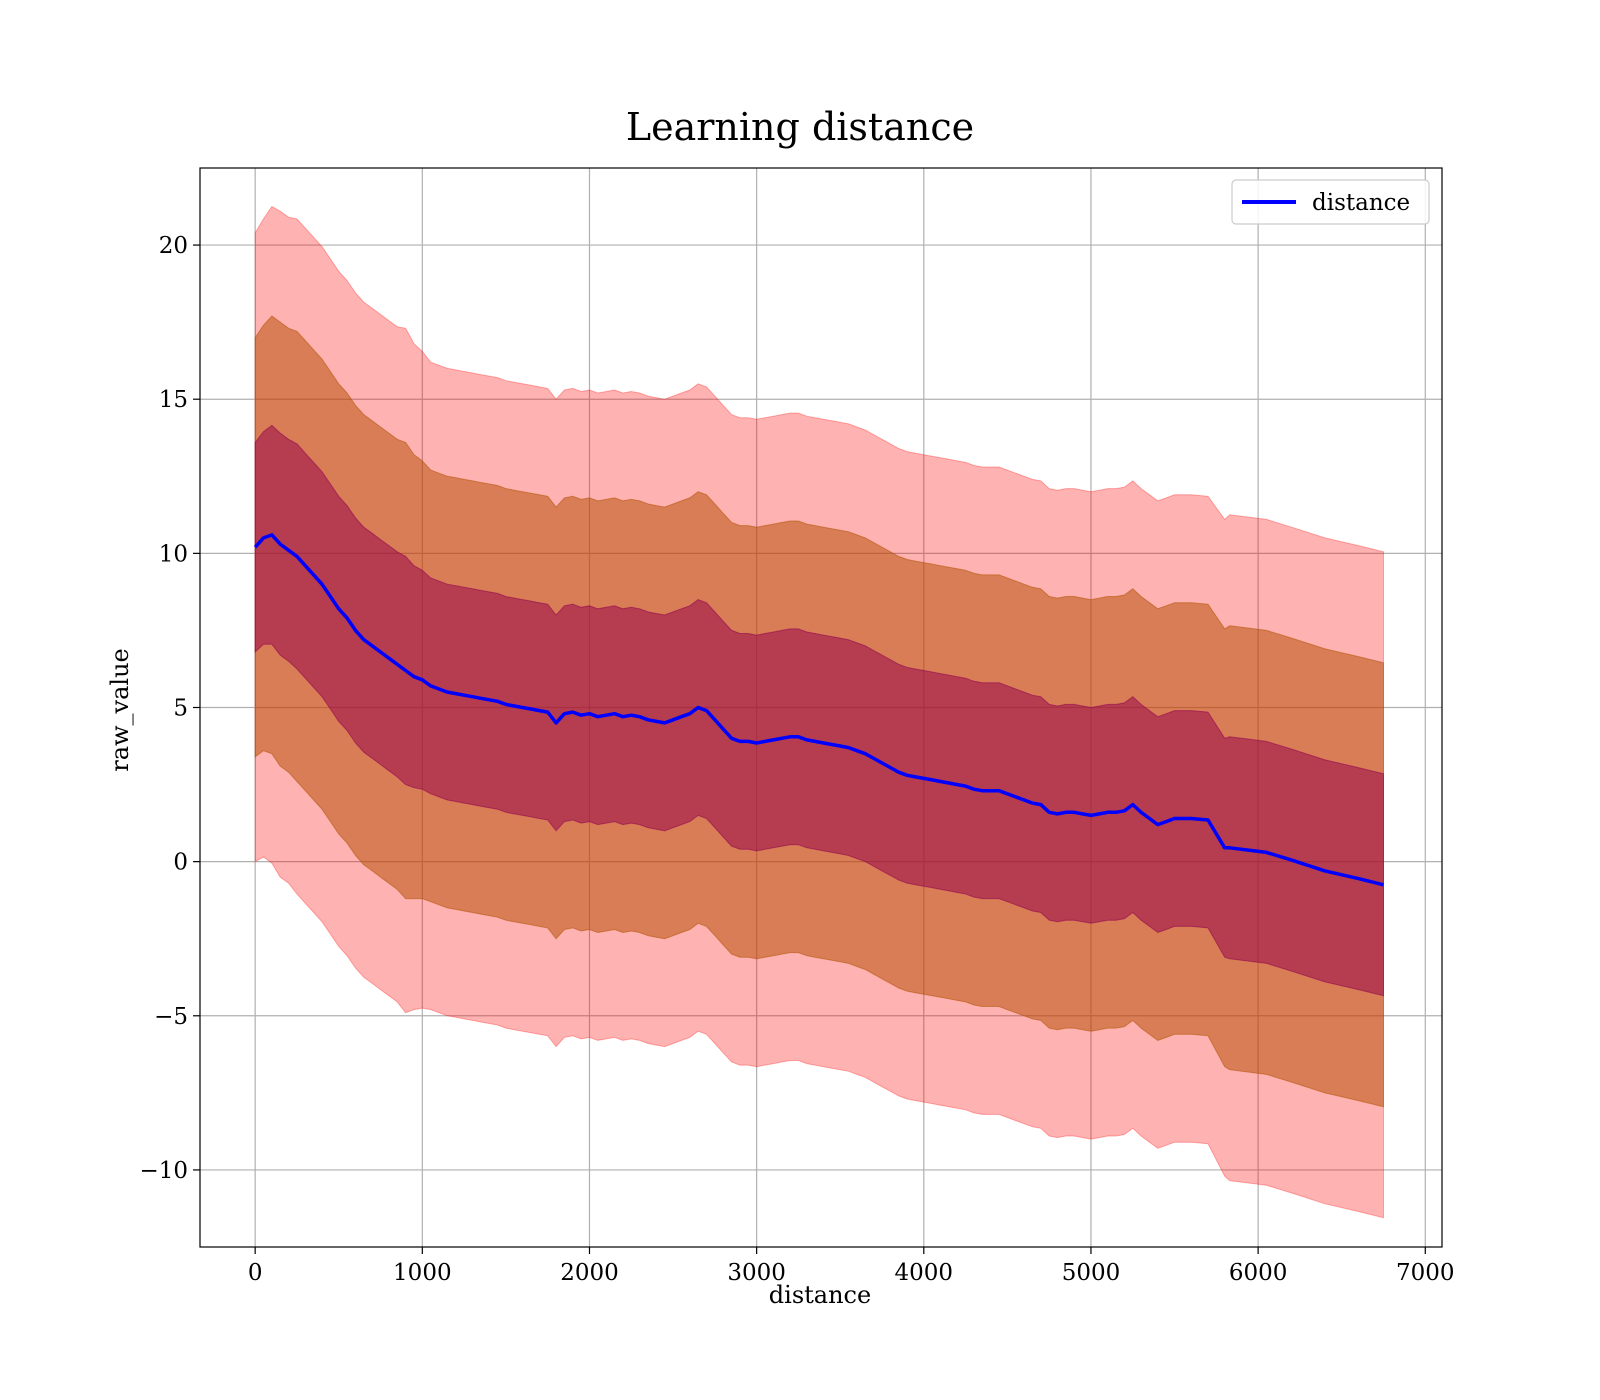  Describe the element at coordinates (173, 246) in the screenshot. I see `y-tick-label: 20` at that location.